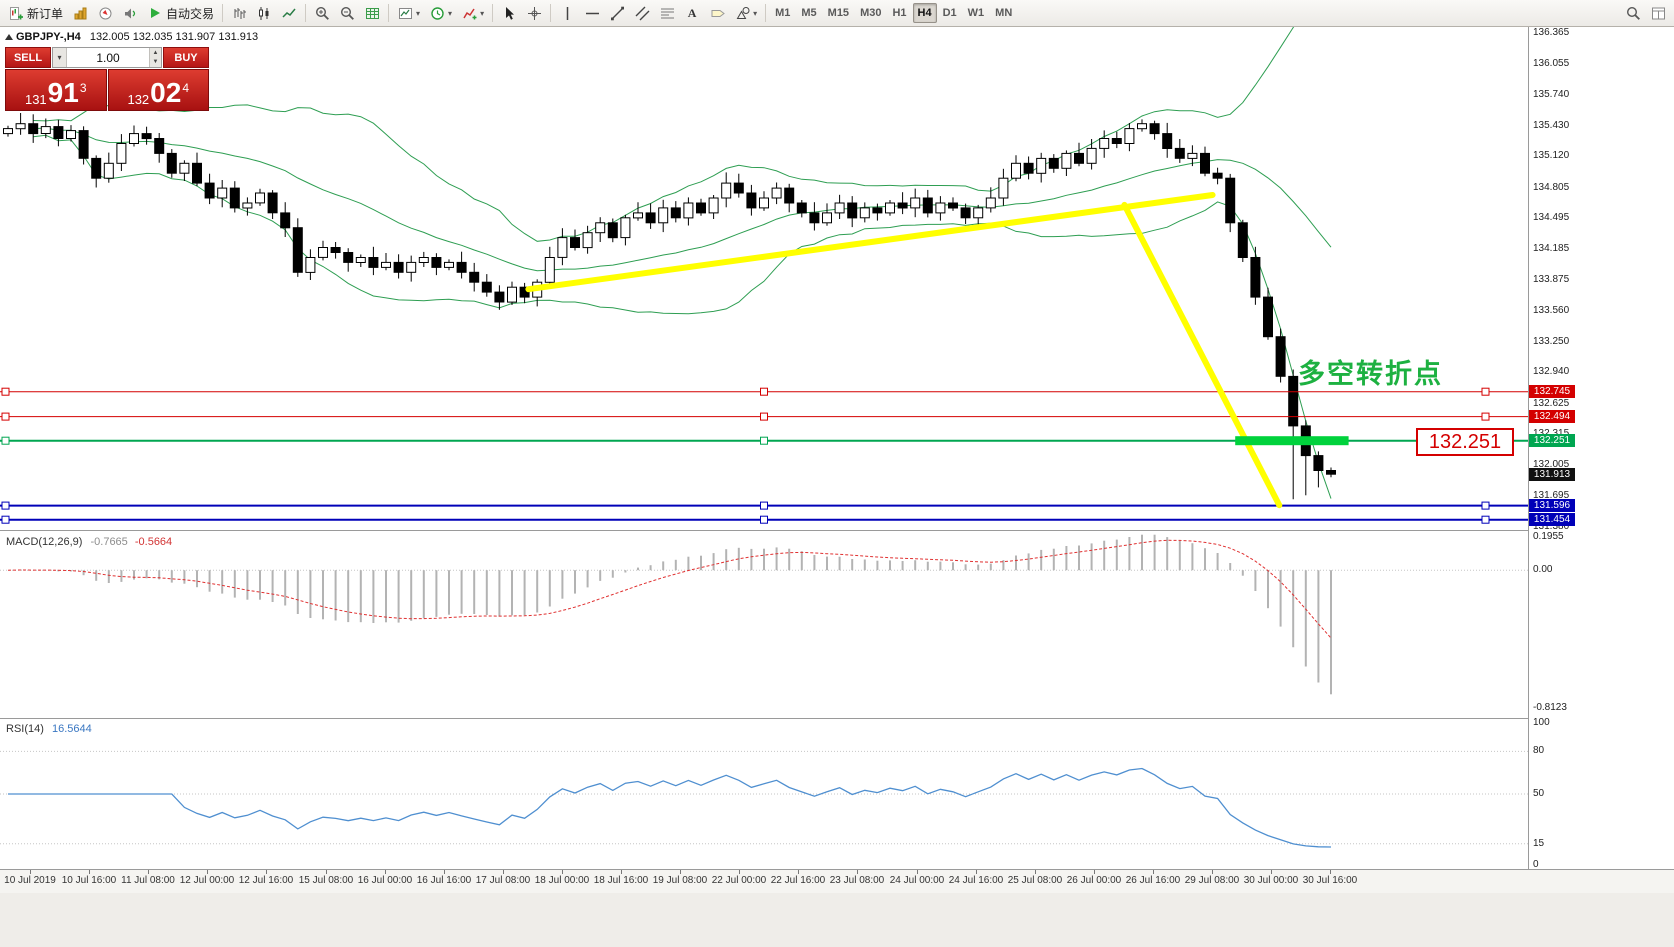 This screenshot has height=947, width=1674. I want to click on time-label: 30 Jul 16:00, so click(1330, 880).